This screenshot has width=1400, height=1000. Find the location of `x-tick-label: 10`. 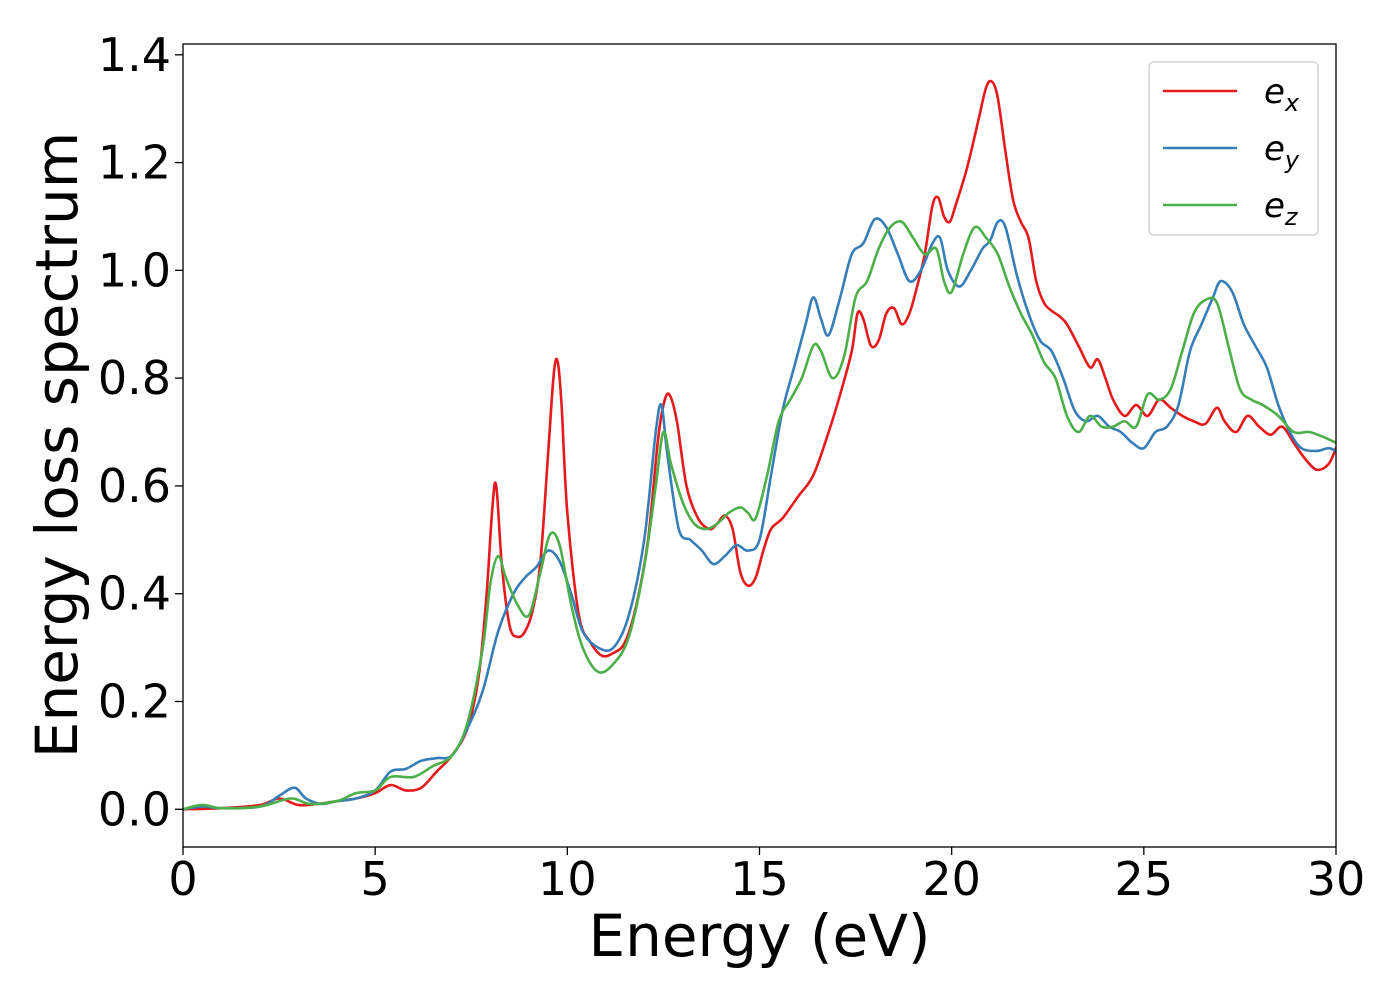

x-tick-label: 10 is located at coordinates (567, 879).